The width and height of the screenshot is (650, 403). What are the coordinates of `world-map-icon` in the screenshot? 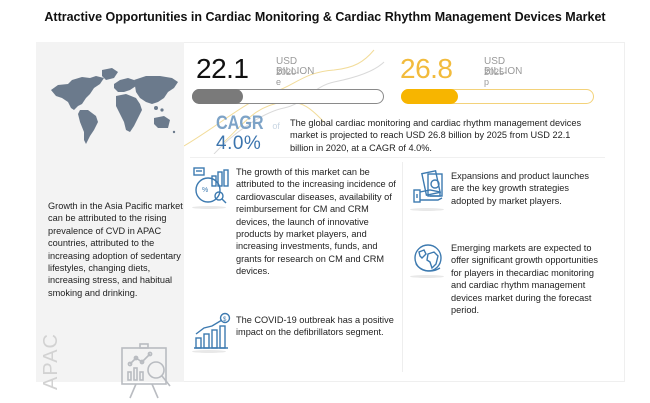 It's located at (114, 106).